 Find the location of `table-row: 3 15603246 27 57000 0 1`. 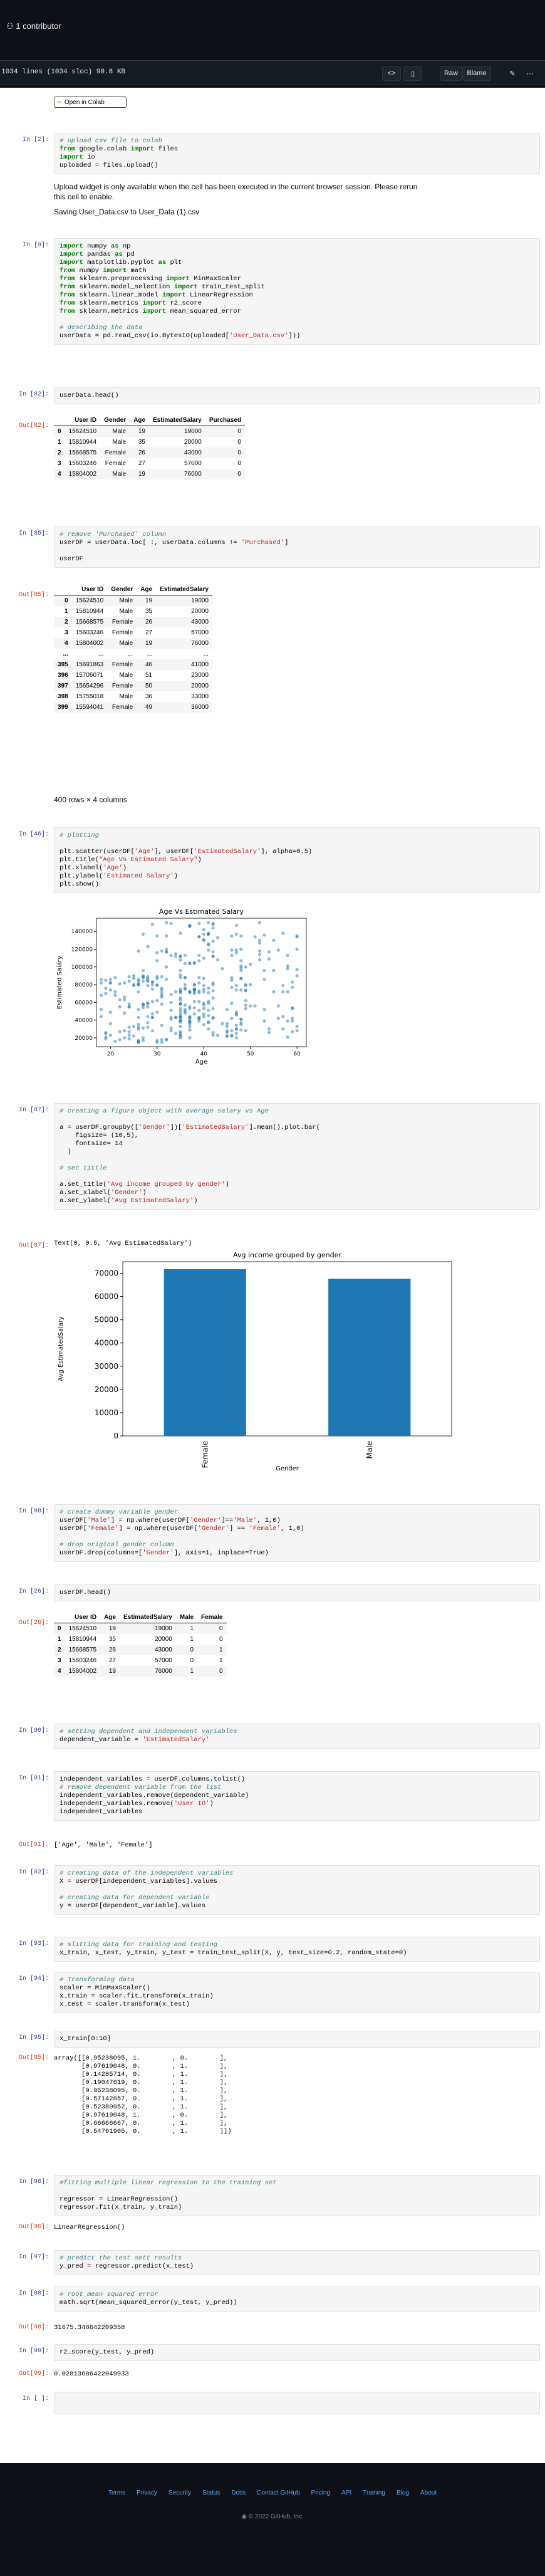

table-row: 3 15603246 27 57000 0 1 is located at coordinates (140, 1660).